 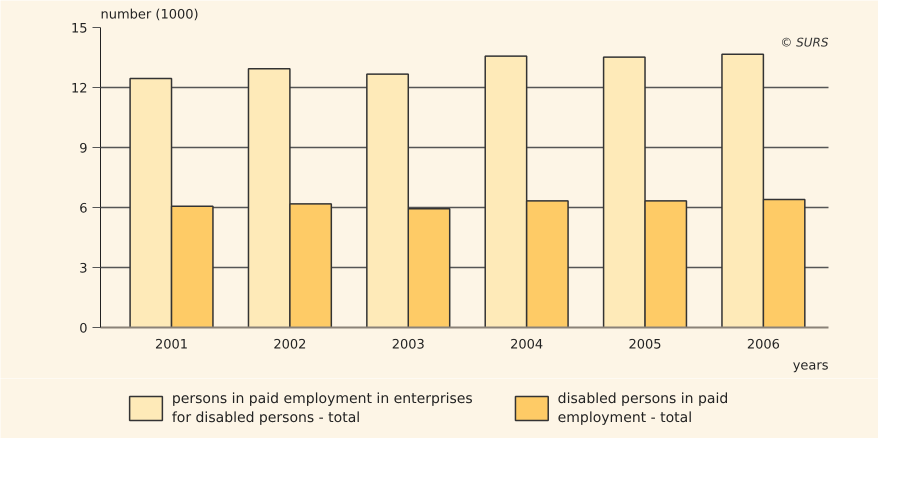 I want to click on x-tick-label: 2005, so click(x=645, y=345).